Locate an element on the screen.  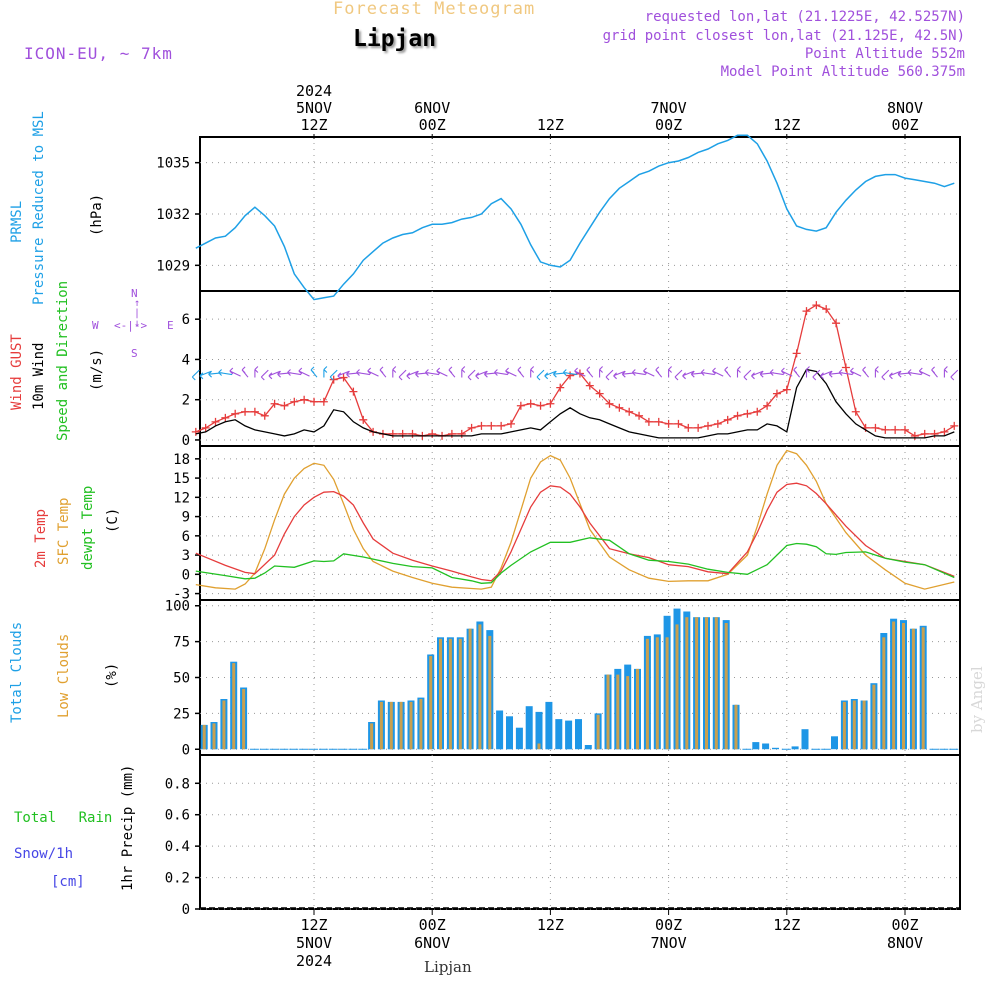
clouds-ytick-label: 100 is located at coordinates (177, 607).